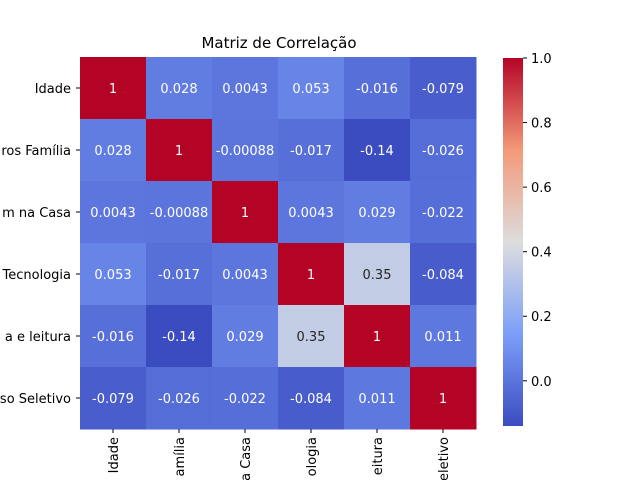 Image resolution: width=640 pixels, height=480 pixels. What do you see at coordinates (36, 213) in the screenshot?
I see `row-tick-label: m na Casa` at bounding box center [36, 213].